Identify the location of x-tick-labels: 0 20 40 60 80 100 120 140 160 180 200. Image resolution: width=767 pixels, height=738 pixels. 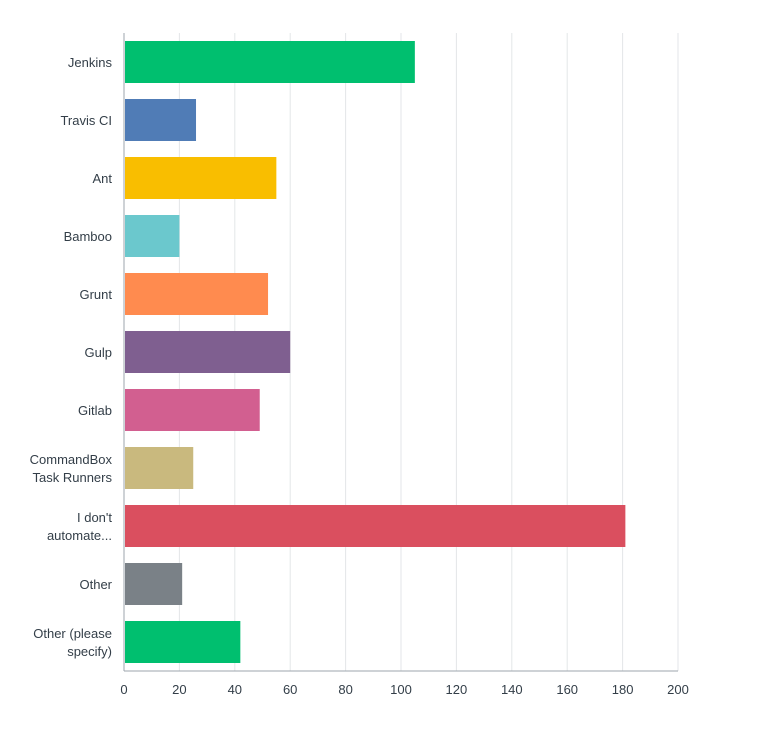
(404, 689).